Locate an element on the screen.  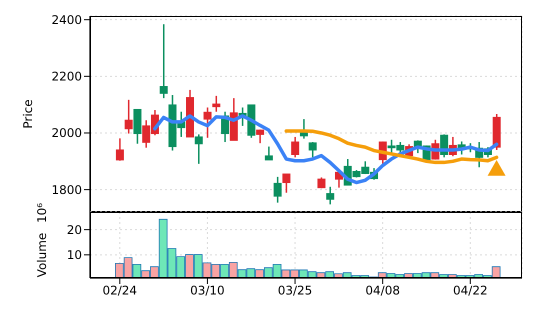
x-tick-label: 04/08 is located at coordinates (382, 291).